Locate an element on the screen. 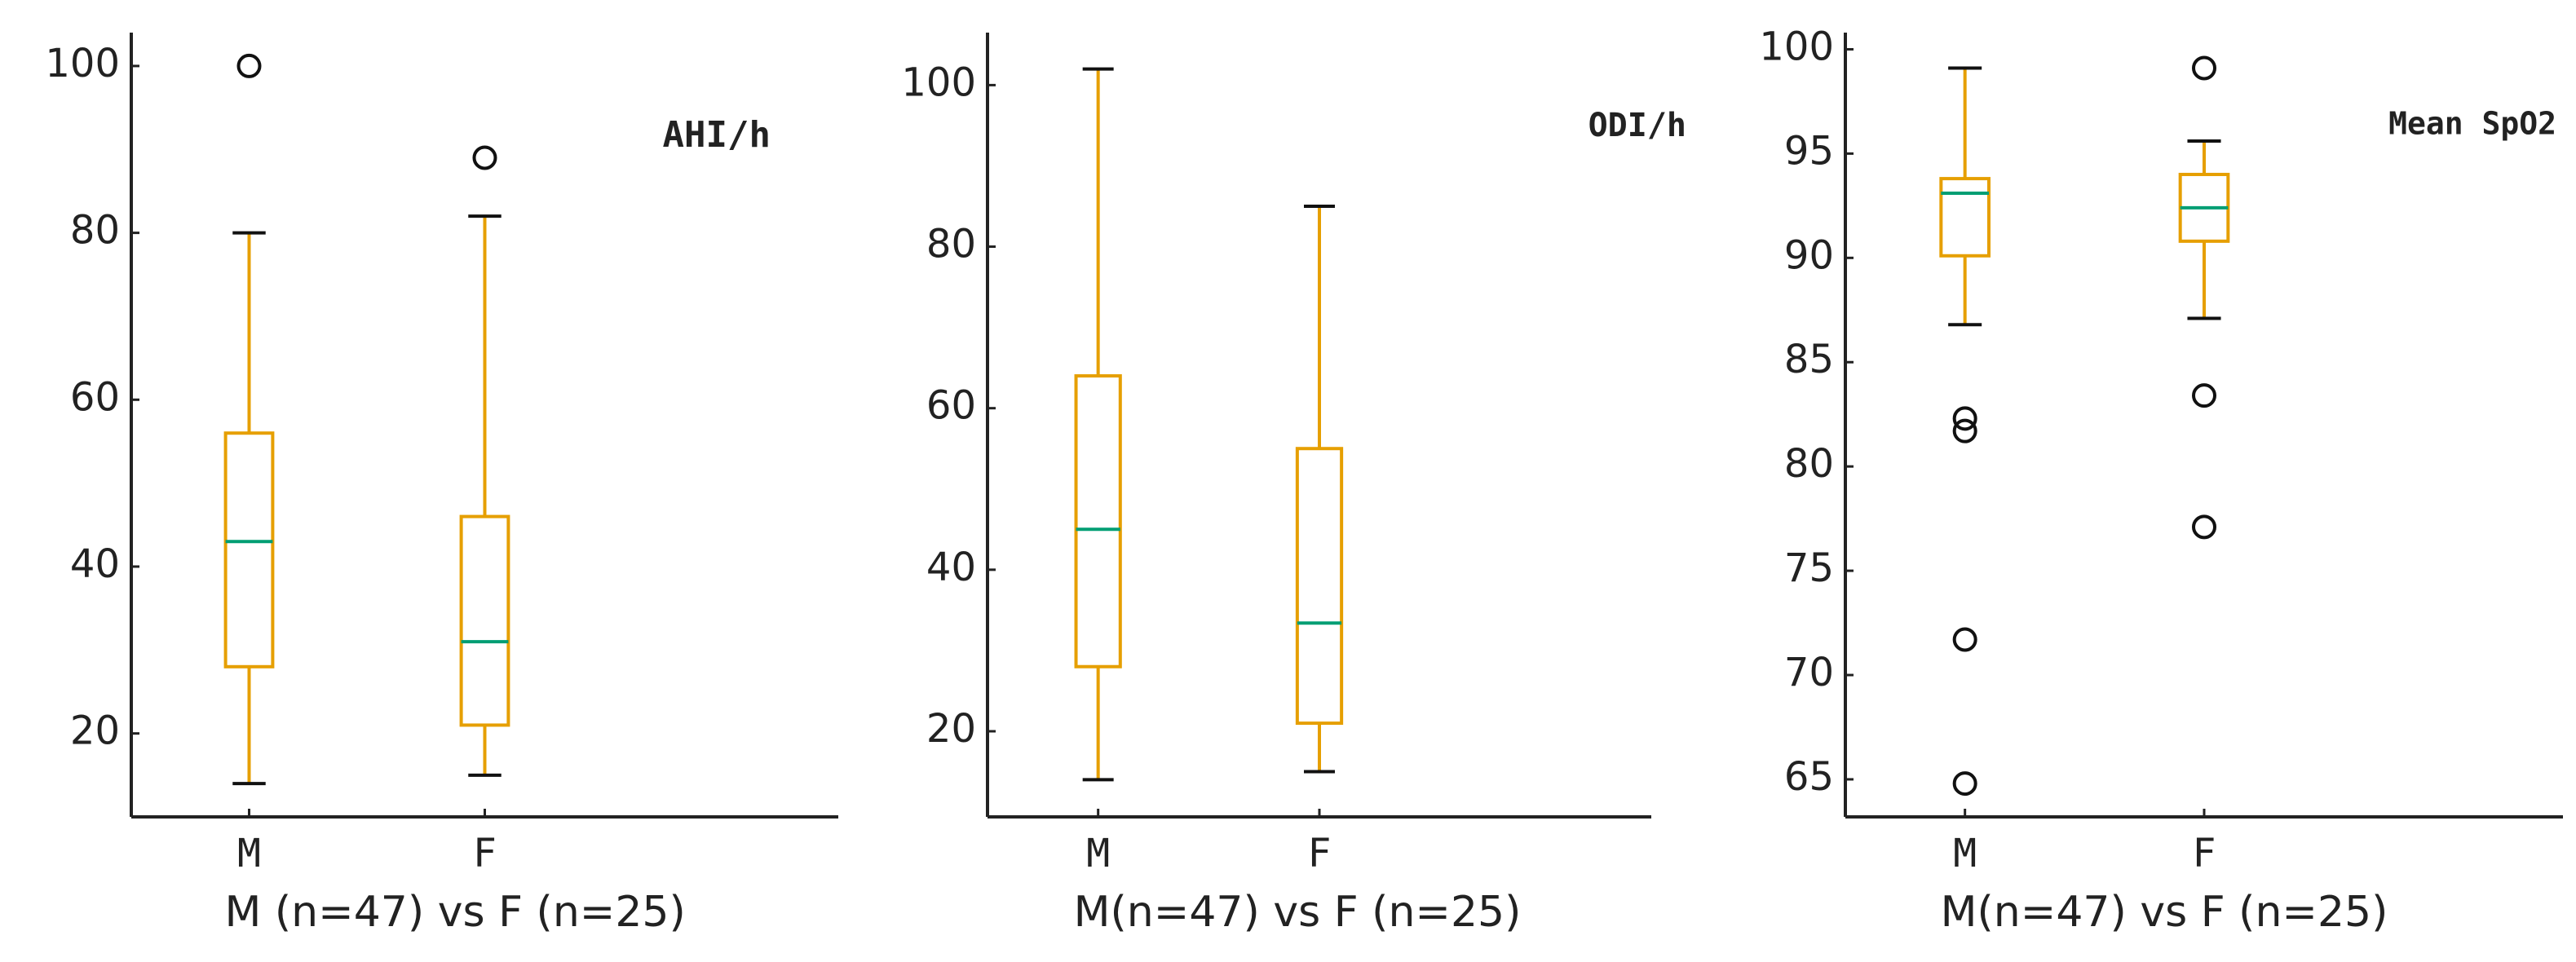 The image size is (2576, 962). y-tick-label: 90 is located at coordinates (1809, 255).